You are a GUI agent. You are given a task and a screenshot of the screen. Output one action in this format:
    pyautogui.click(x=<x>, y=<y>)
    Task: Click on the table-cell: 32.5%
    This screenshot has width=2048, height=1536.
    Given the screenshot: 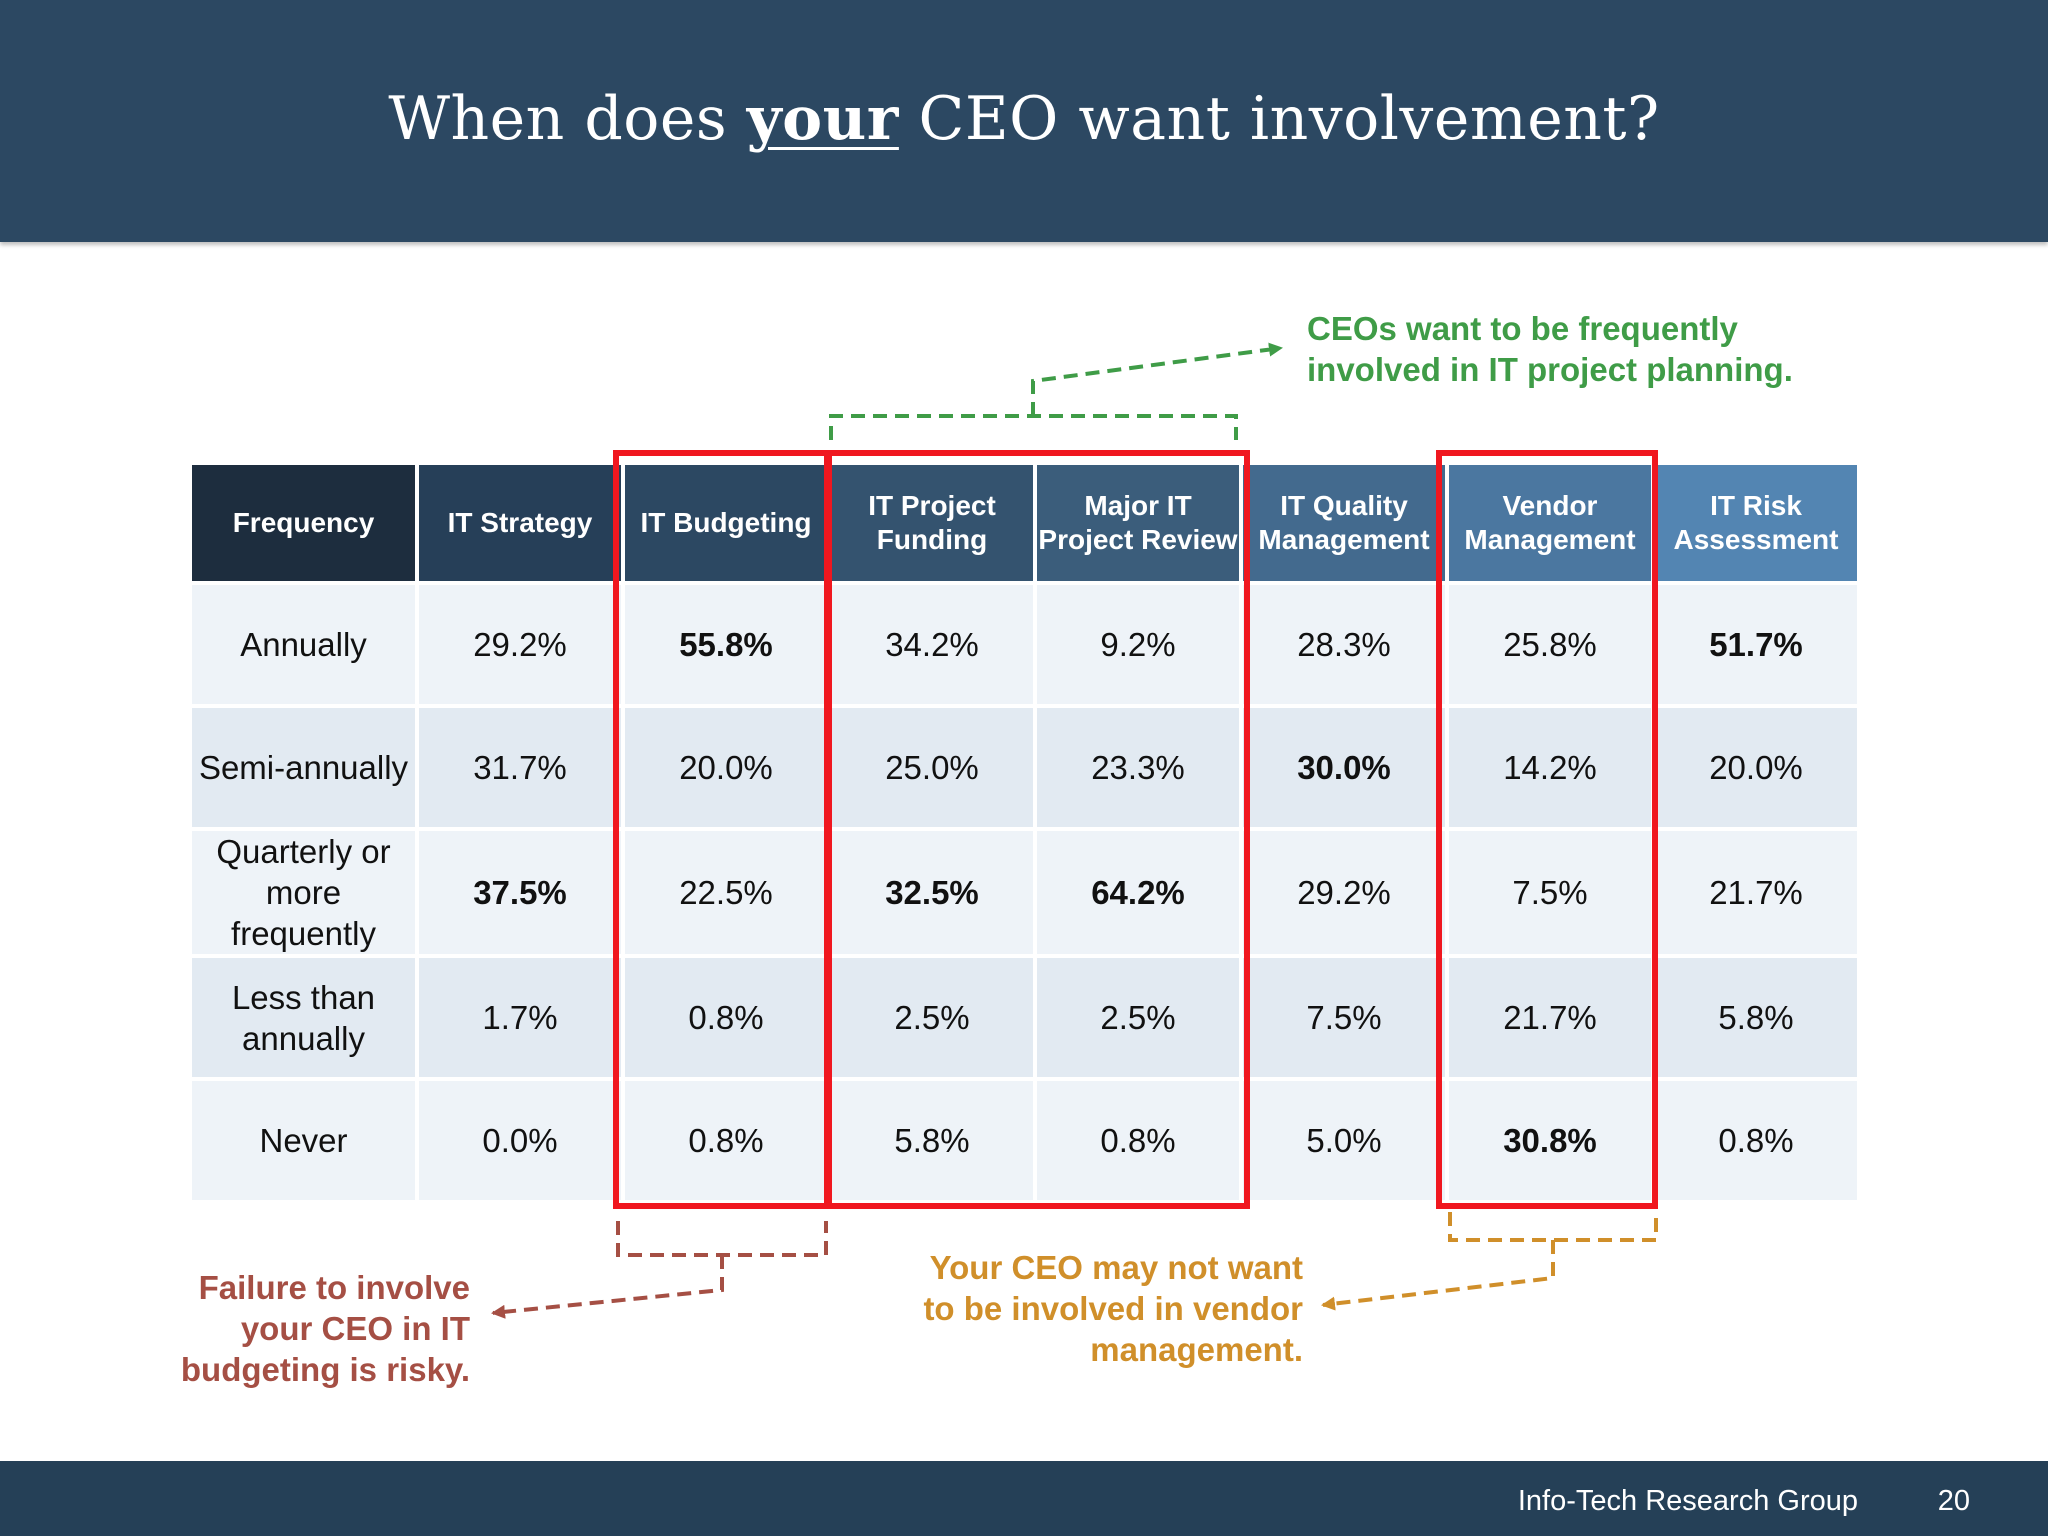 What is the action you would take?
    pyautogui.click(x=932, y=892)
    